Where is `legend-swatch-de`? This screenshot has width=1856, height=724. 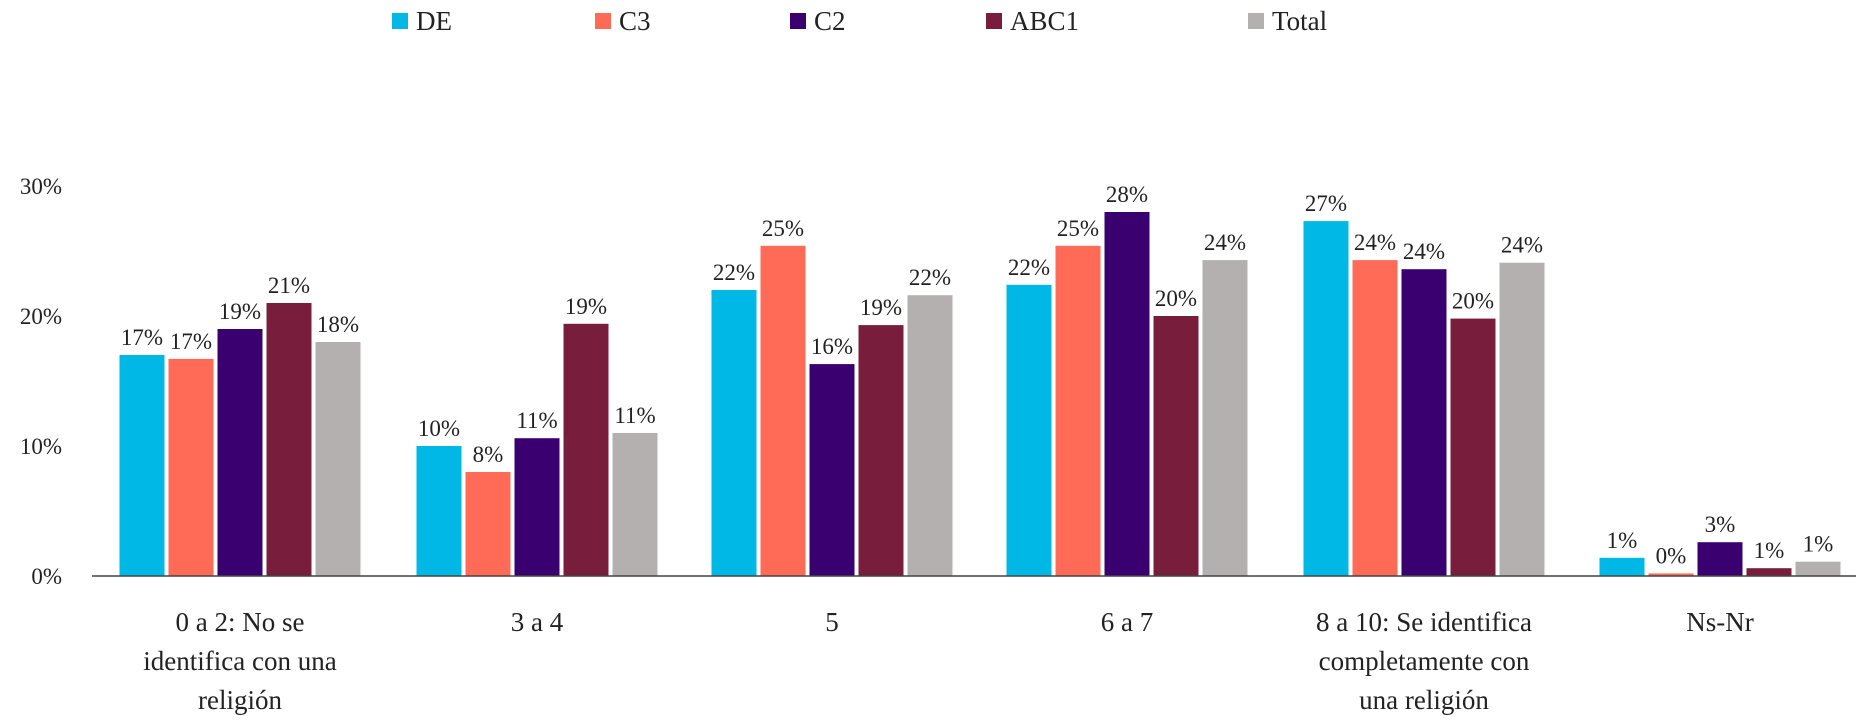
legend-swatch-de is located at coordinates (400, 21).